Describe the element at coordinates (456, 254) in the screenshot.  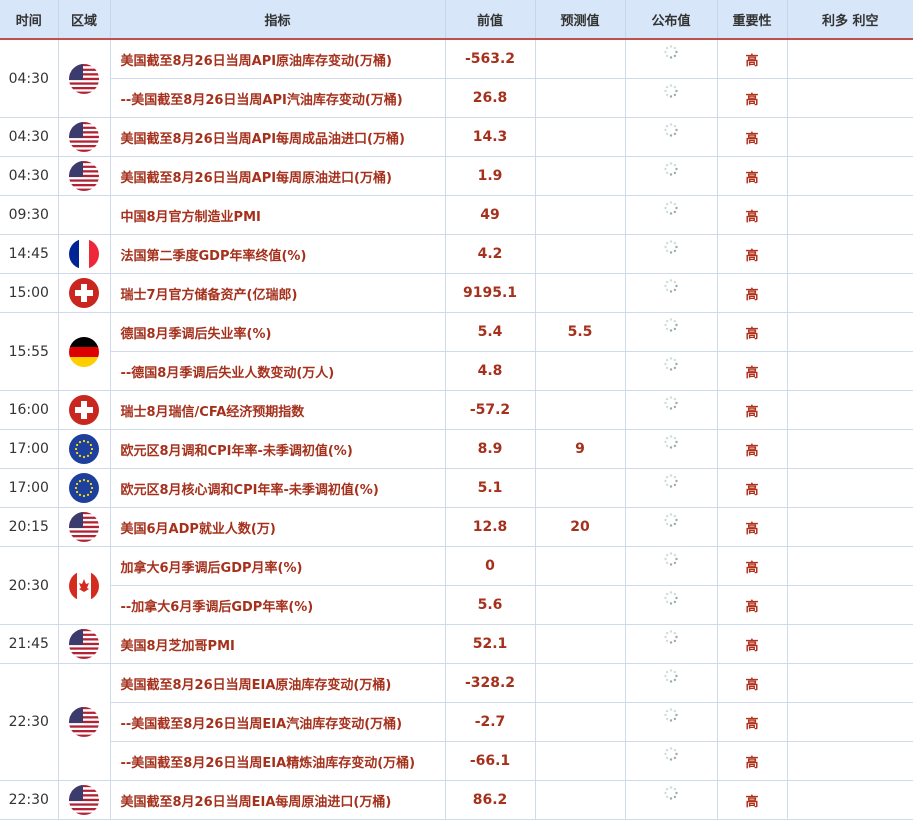
I see `table-row: 14:45 法国第二季度GDP年率终值(%) 4.2 高` at that location.